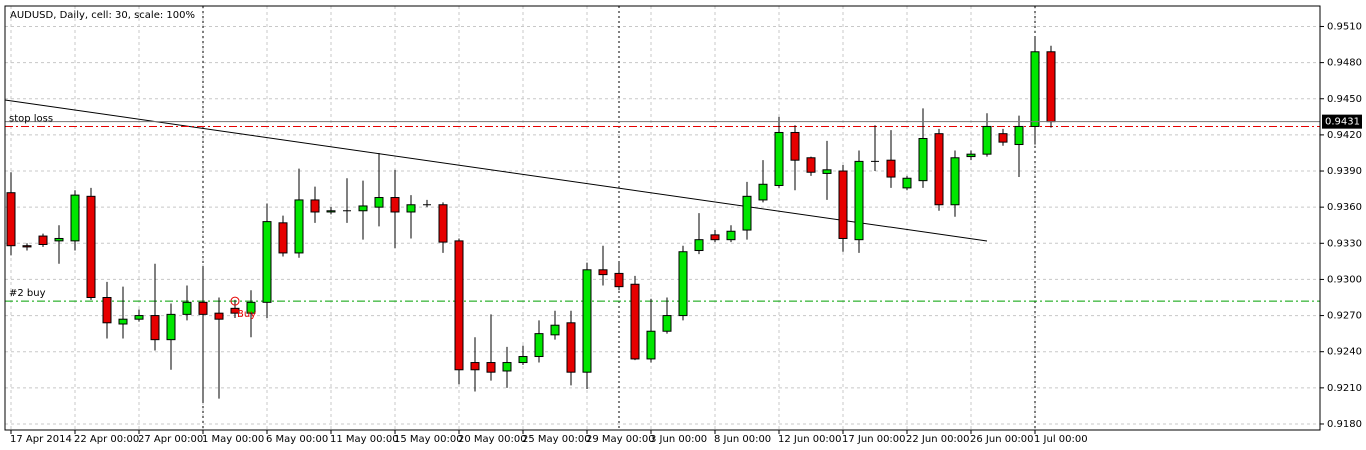 The height and width of the screenshot is (450, 1366). Describe the element at coordinates (27, 293) in the screenshot. I see `level-label: #2 buy` at that location.